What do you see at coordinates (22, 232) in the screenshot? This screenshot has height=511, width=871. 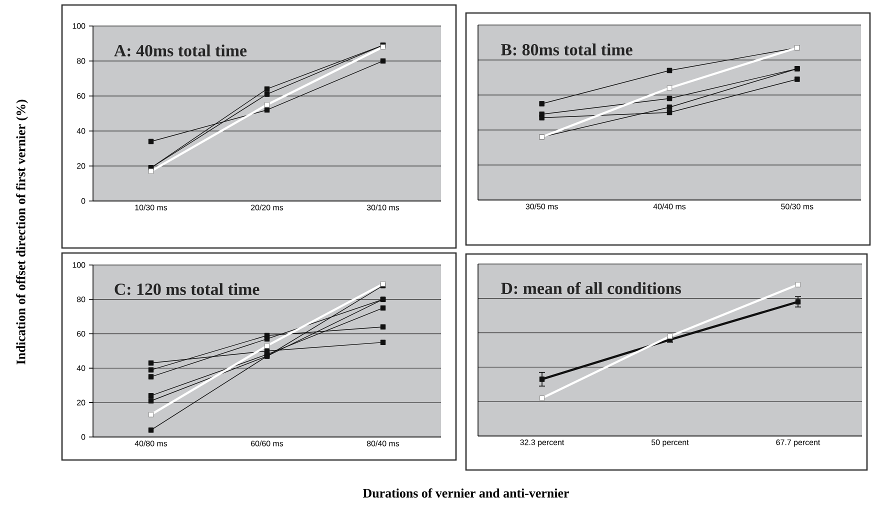 I see `y-axis-title: Indication of offset direction of first vernier (%)` at bounding box center [22, 232].